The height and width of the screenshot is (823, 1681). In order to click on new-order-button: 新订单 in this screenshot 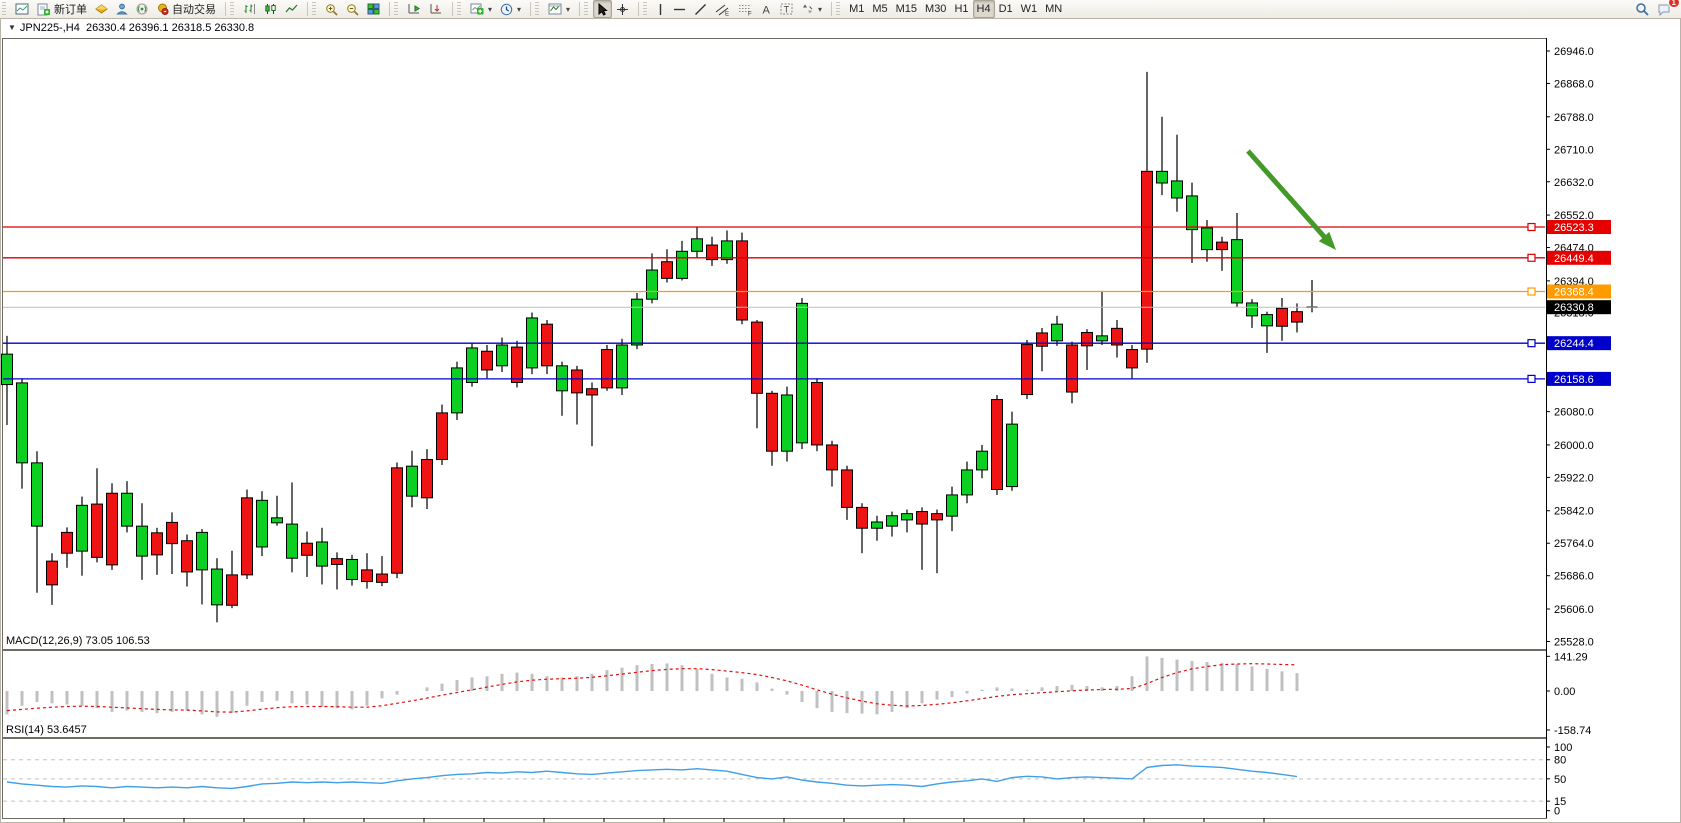, I will do `click(62, 9)`.